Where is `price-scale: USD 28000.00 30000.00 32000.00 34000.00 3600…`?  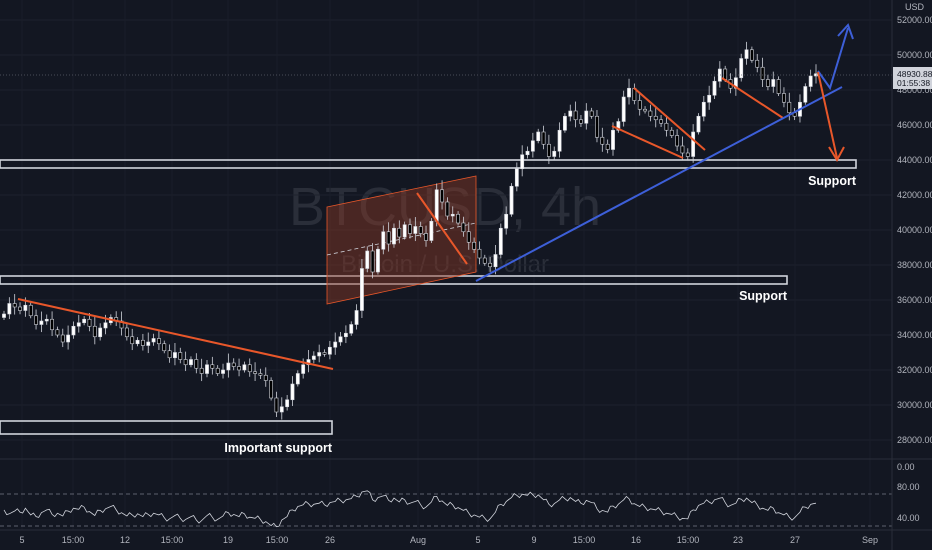 price-scale: USD 28000.00 30000.00 32000.00 34000.00 3600… is located at coordinates (911, 275).